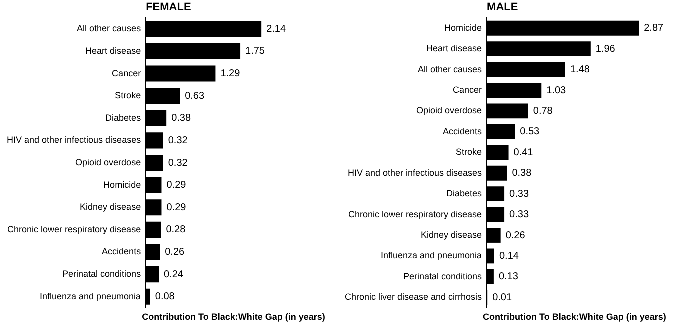  I want to click on data-label: 1.96, so click(606, 49).